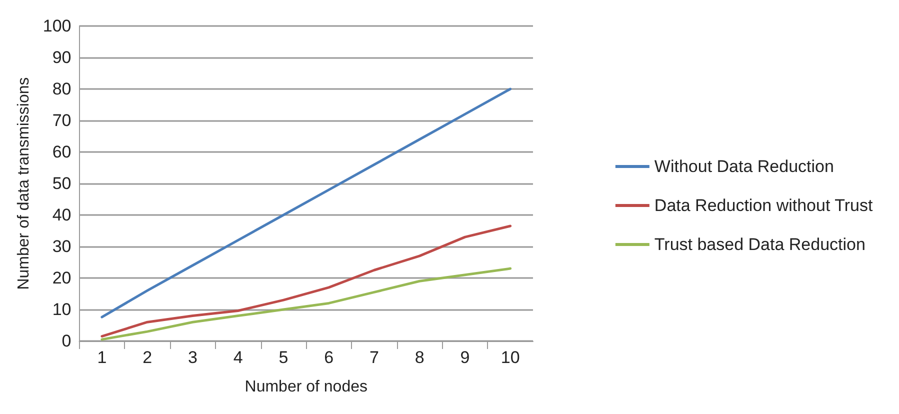 The image size is (899, 414). Describe the element at coordinates (102, 357) in the screenshot. I see `x-tick-label: 1` at that location.